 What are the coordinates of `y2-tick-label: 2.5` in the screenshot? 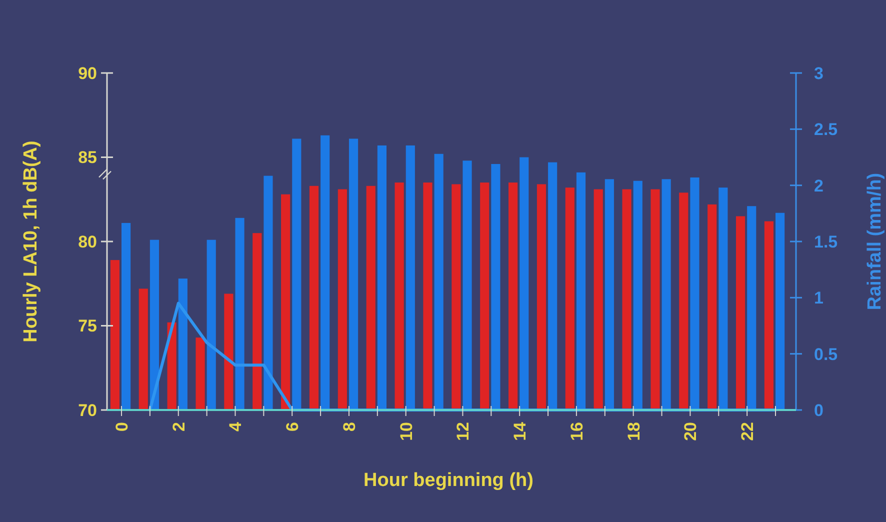 It's located at (826, 130).